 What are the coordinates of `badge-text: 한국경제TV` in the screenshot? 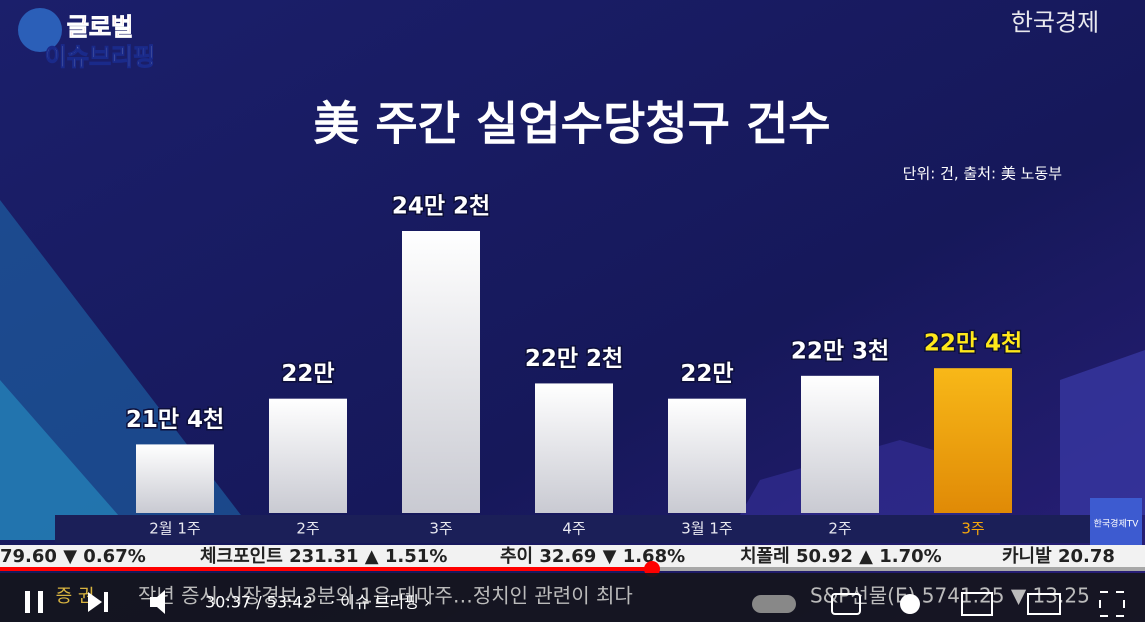 It's located at (1117, 524).